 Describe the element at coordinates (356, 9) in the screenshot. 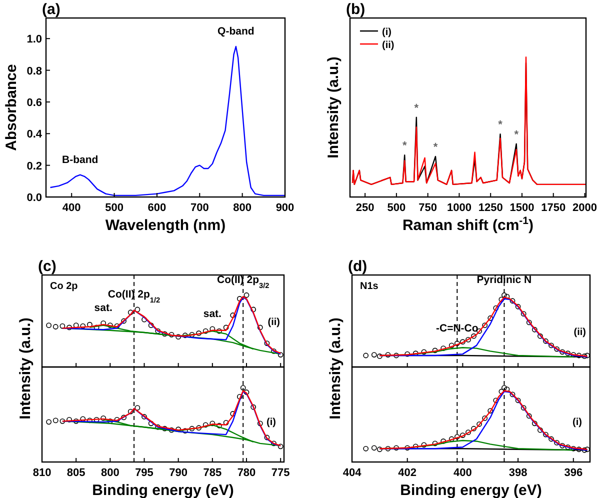

I see `chart-title: (b)` at that location.